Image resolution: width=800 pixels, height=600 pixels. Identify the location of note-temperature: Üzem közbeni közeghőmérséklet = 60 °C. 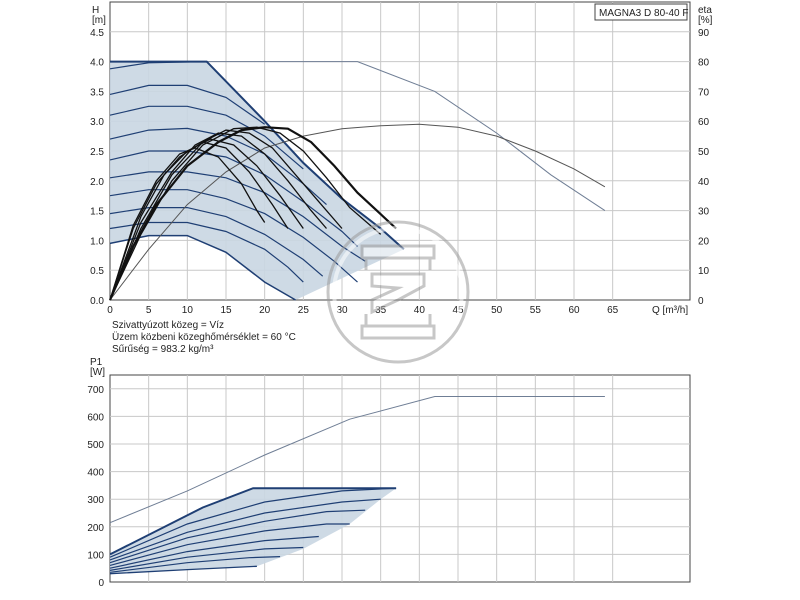
(204, 337).